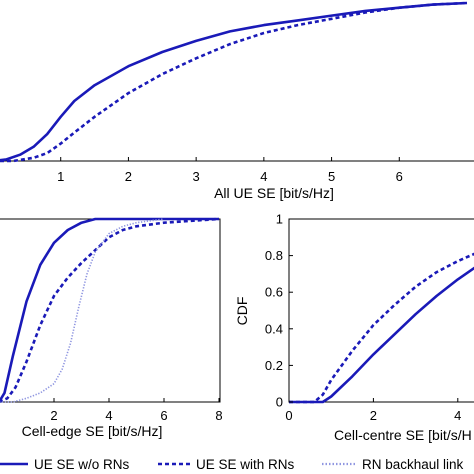  What do you see at coordinates (230, 170) in the screenshot?
I see `top-tick-layer: 1 2 3 4 5 6` at bounding box center [230, 170].